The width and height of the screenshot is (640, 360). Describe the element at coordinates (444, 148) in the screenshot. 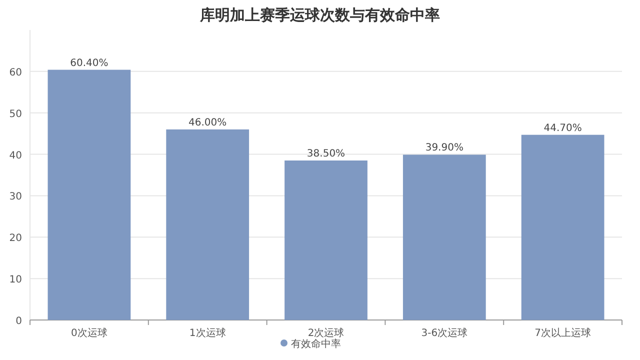

I see `data-label: 39.90%` at that location.